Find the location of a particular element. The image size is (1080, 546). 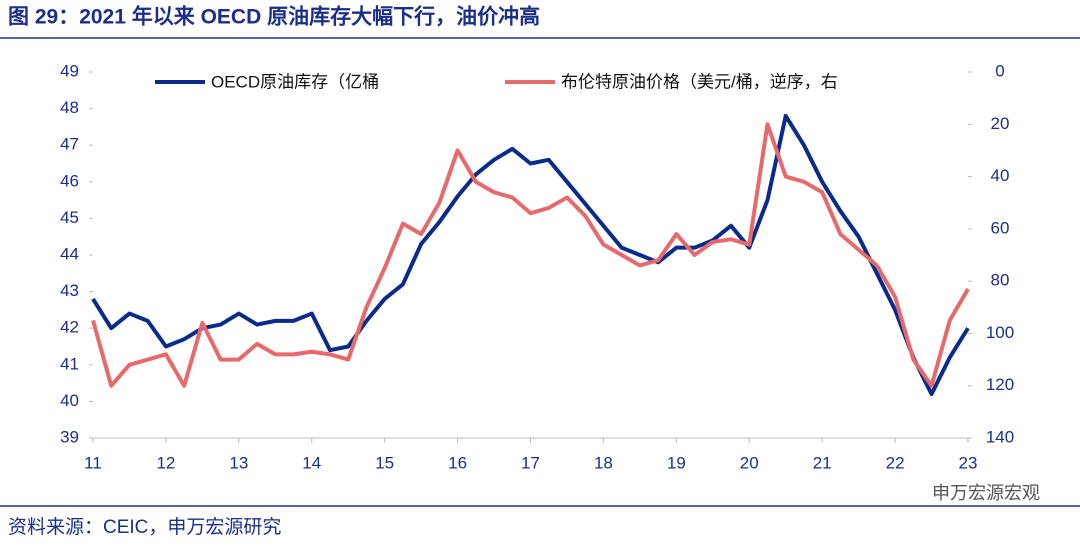

y2-tick-label: 80 is located at coordinates (1000, 280).